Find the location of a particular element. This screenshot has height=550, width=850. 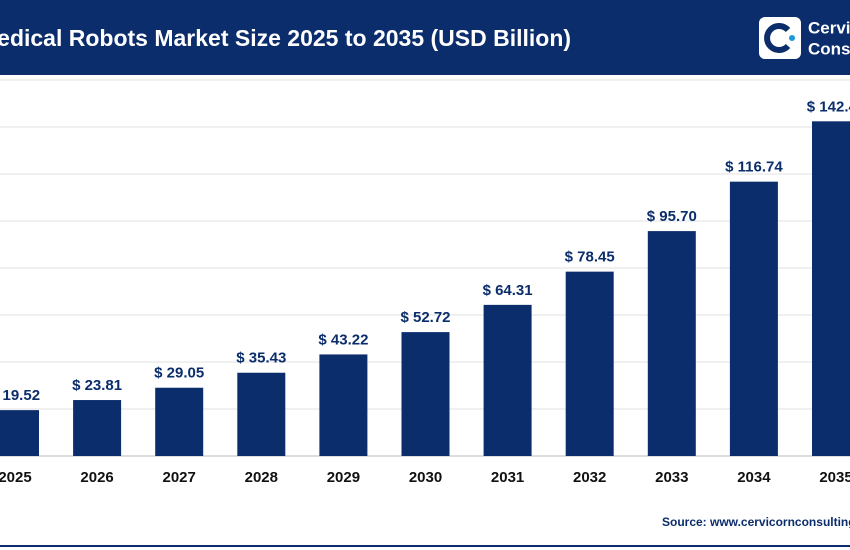

x-tick-label: 2030 is located at coordinates (425, 477).